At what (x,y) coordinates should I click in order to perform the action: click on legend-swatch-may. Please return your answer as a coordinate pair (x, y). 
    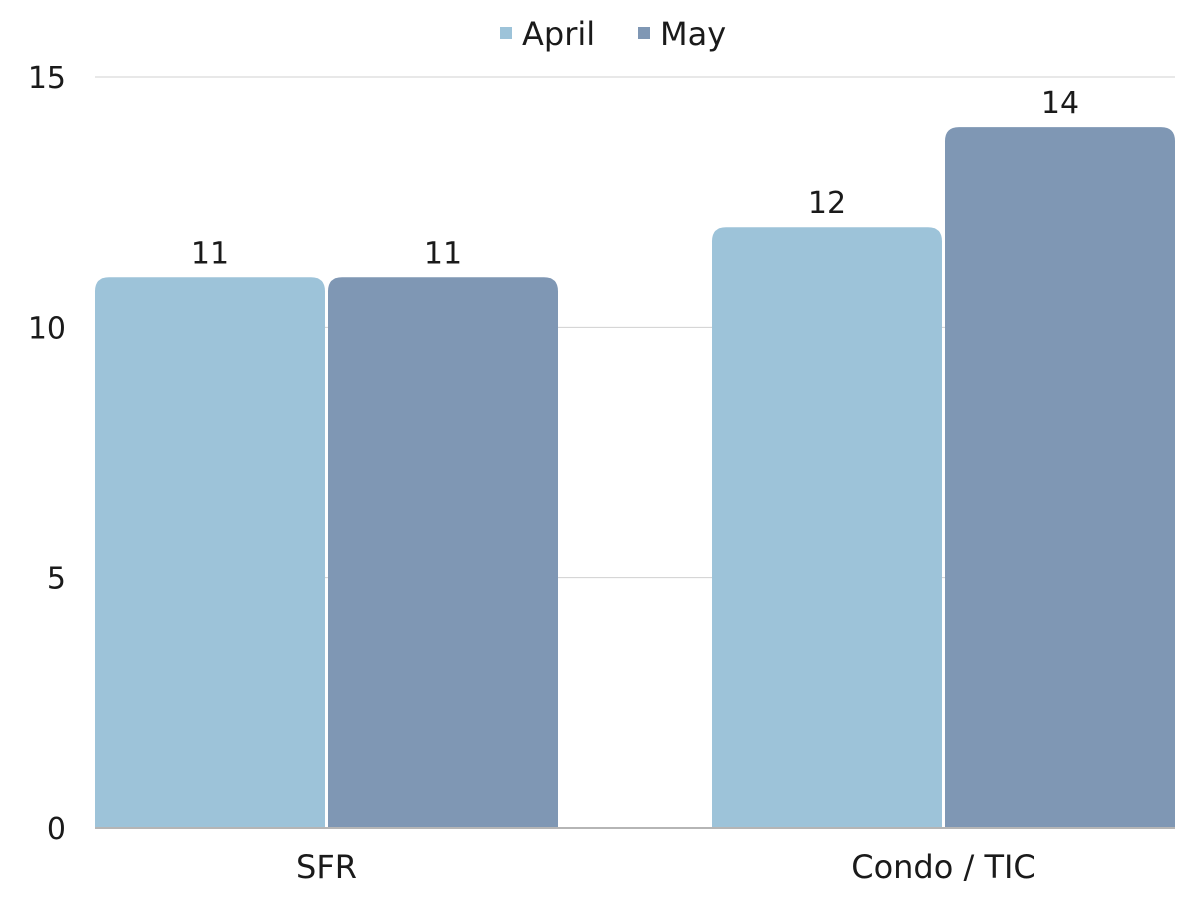
    Looking at the image, I should click on (644, 33).